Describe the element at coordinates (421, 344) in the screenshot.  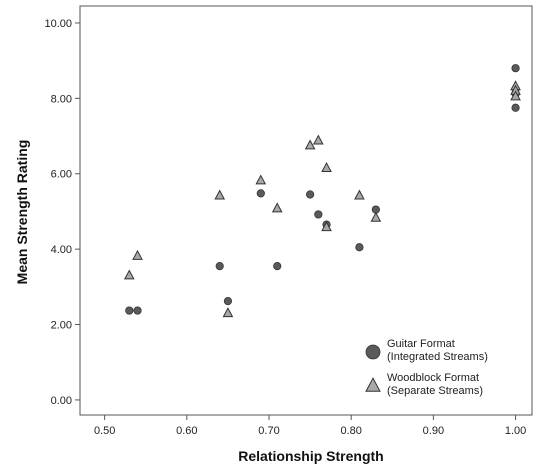
I see `legend-label: Guitar Format` at that location.